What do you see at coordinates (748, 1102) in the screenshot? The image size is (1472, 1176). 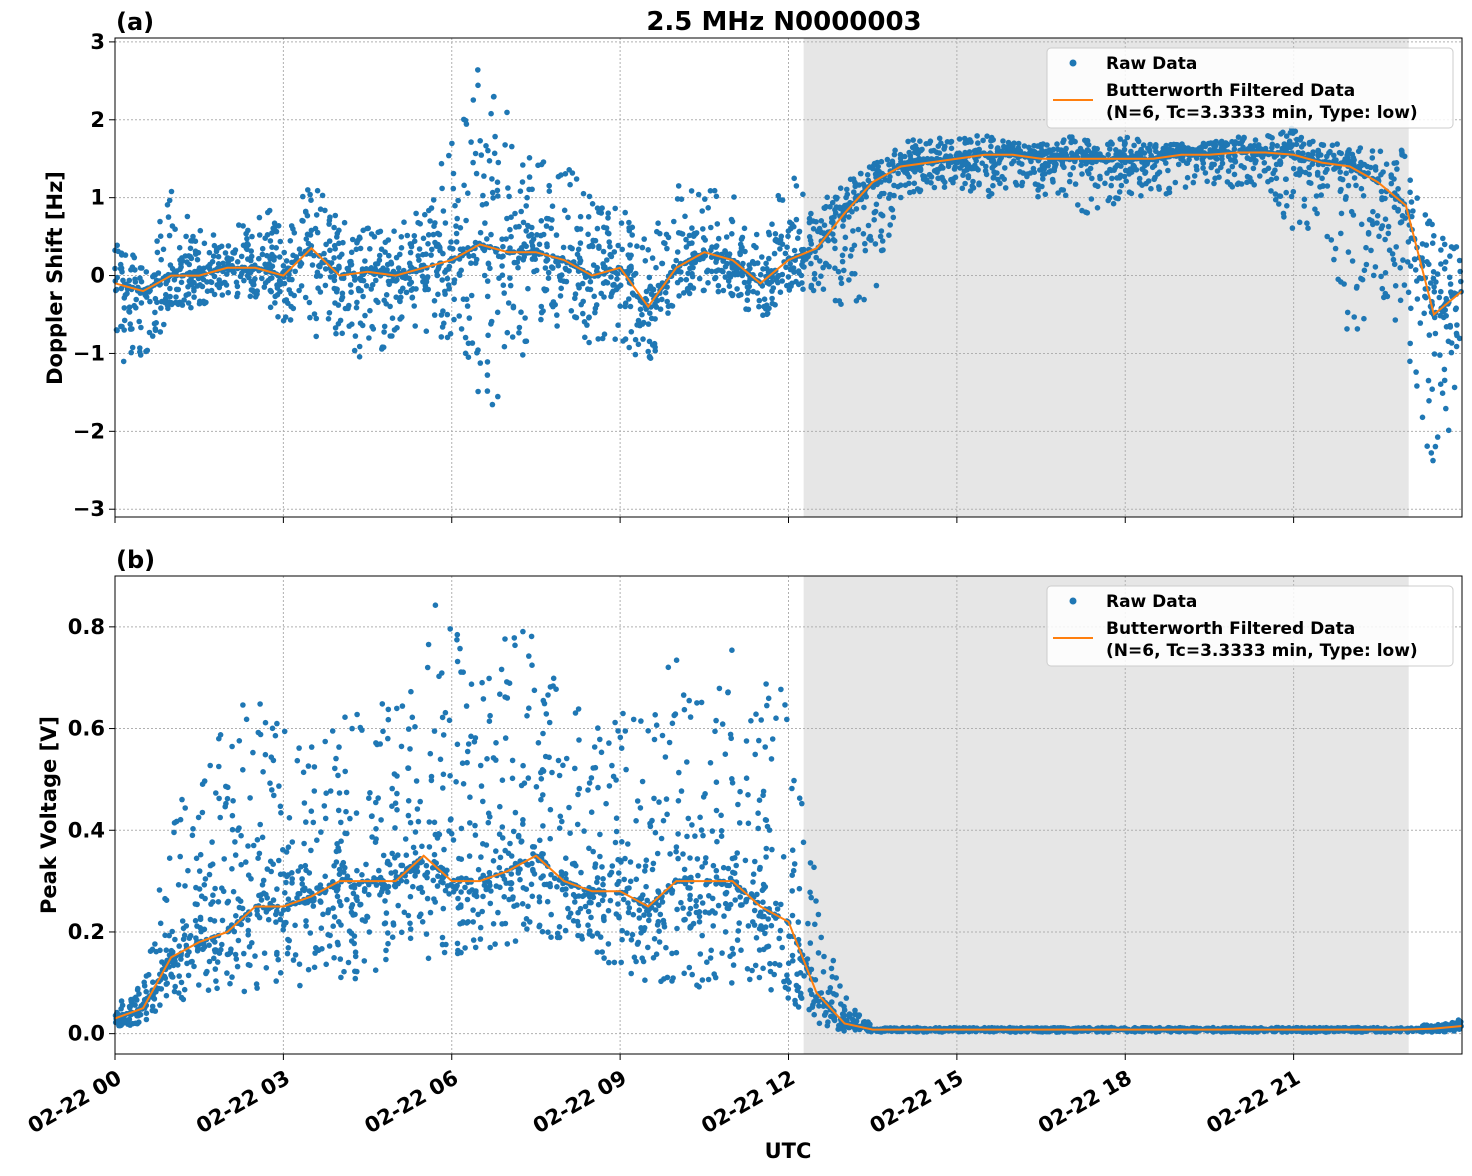 I see `x-tick-label: 02-22 12` at bounding box center [748, 1102].